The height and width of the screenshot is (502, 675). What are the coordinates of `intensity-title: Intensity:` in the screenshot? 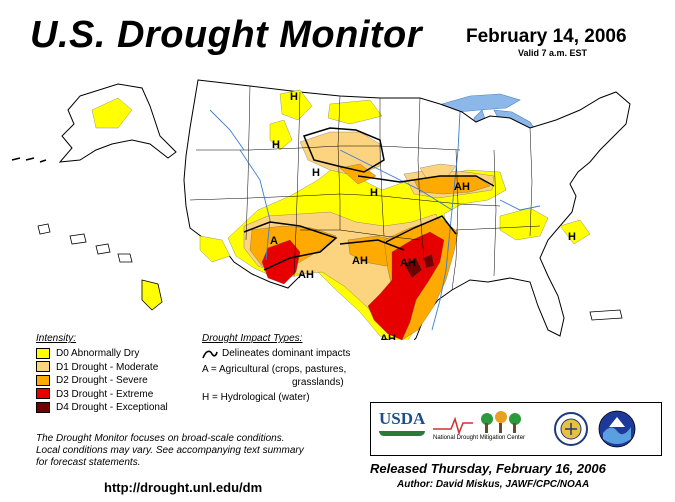 It's located at (56, 338).